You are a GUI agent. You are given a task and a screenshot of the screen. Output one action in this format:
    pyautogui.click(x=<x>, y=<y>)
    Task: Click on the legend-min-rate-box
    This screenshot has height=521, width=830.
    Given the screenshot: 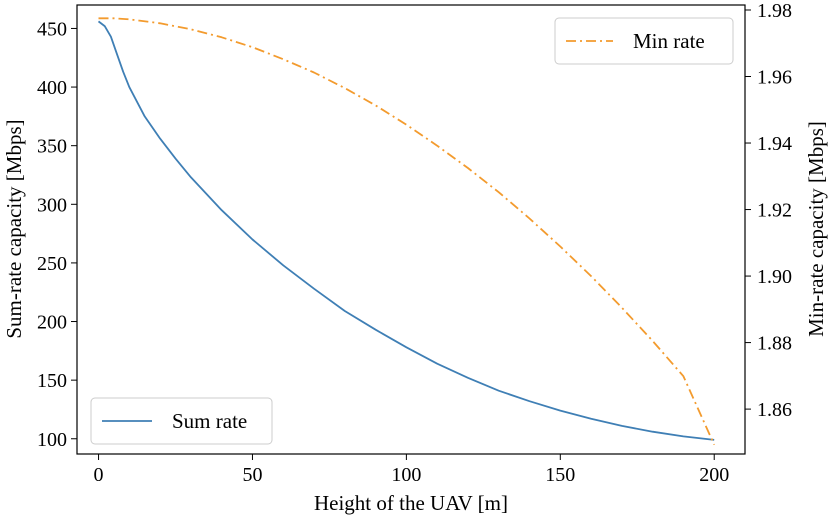 What is the action you would take?
    pyautogui.click(x=644, y=41)
    